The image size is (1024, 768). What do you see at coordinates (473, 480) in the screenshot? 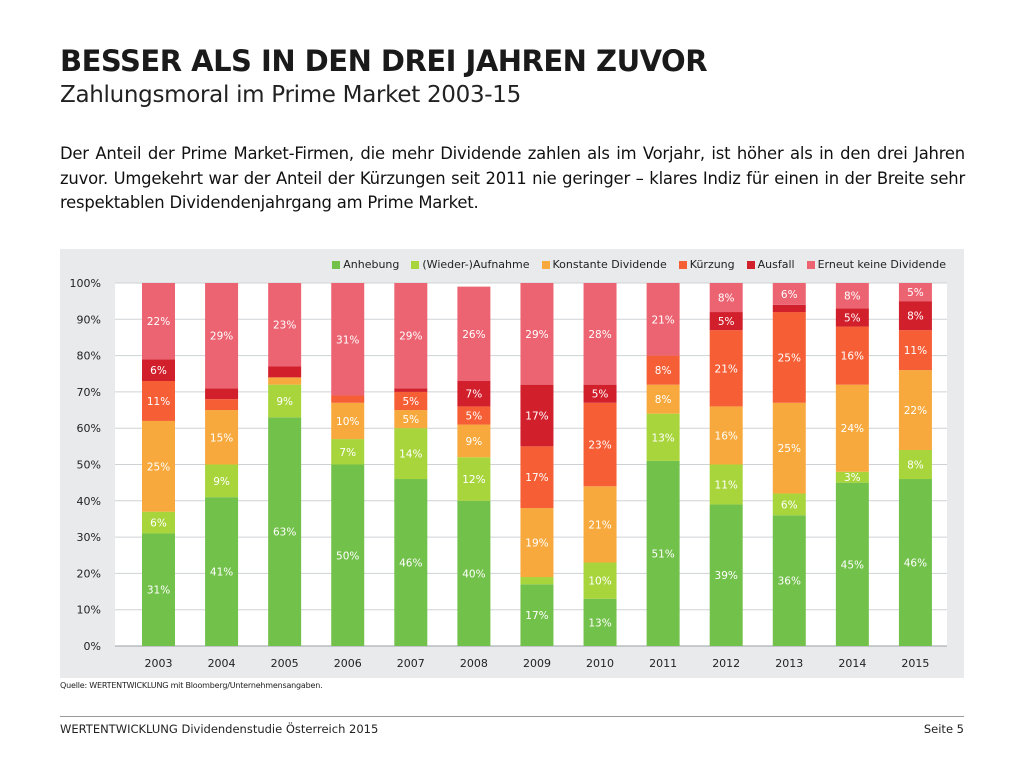
I see `data-label: 12%` at bounding box center [473, 480].